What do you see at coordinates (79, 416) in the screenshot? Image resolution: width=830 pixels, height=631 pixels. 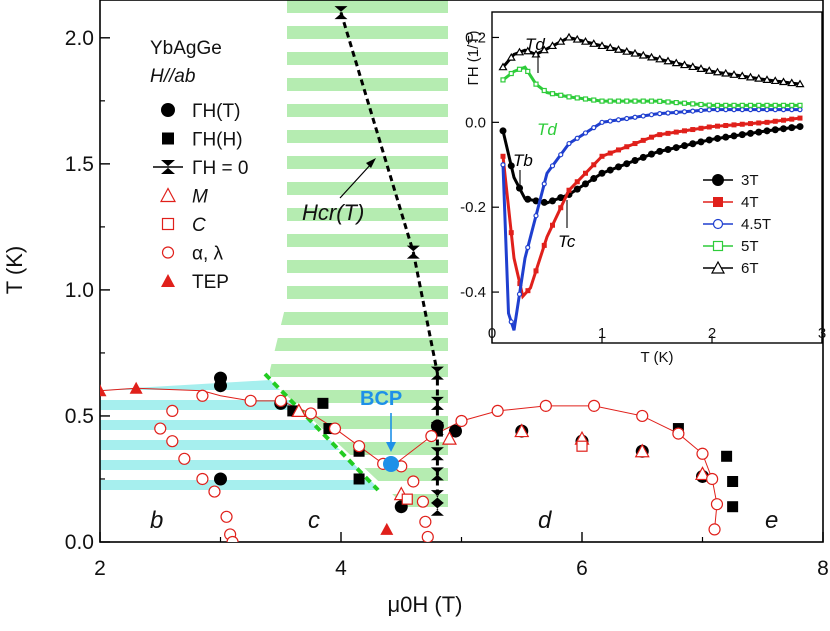 I see `main-y-tick-label: 0.5` at bounding box center [79, 416].